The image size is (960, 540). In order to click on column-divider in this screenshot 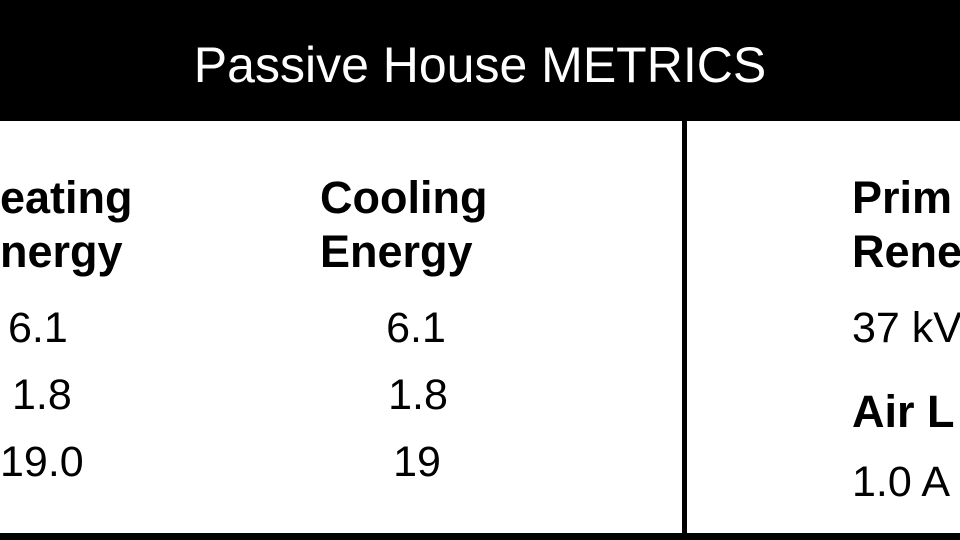, I will do `click(684, 330)`.